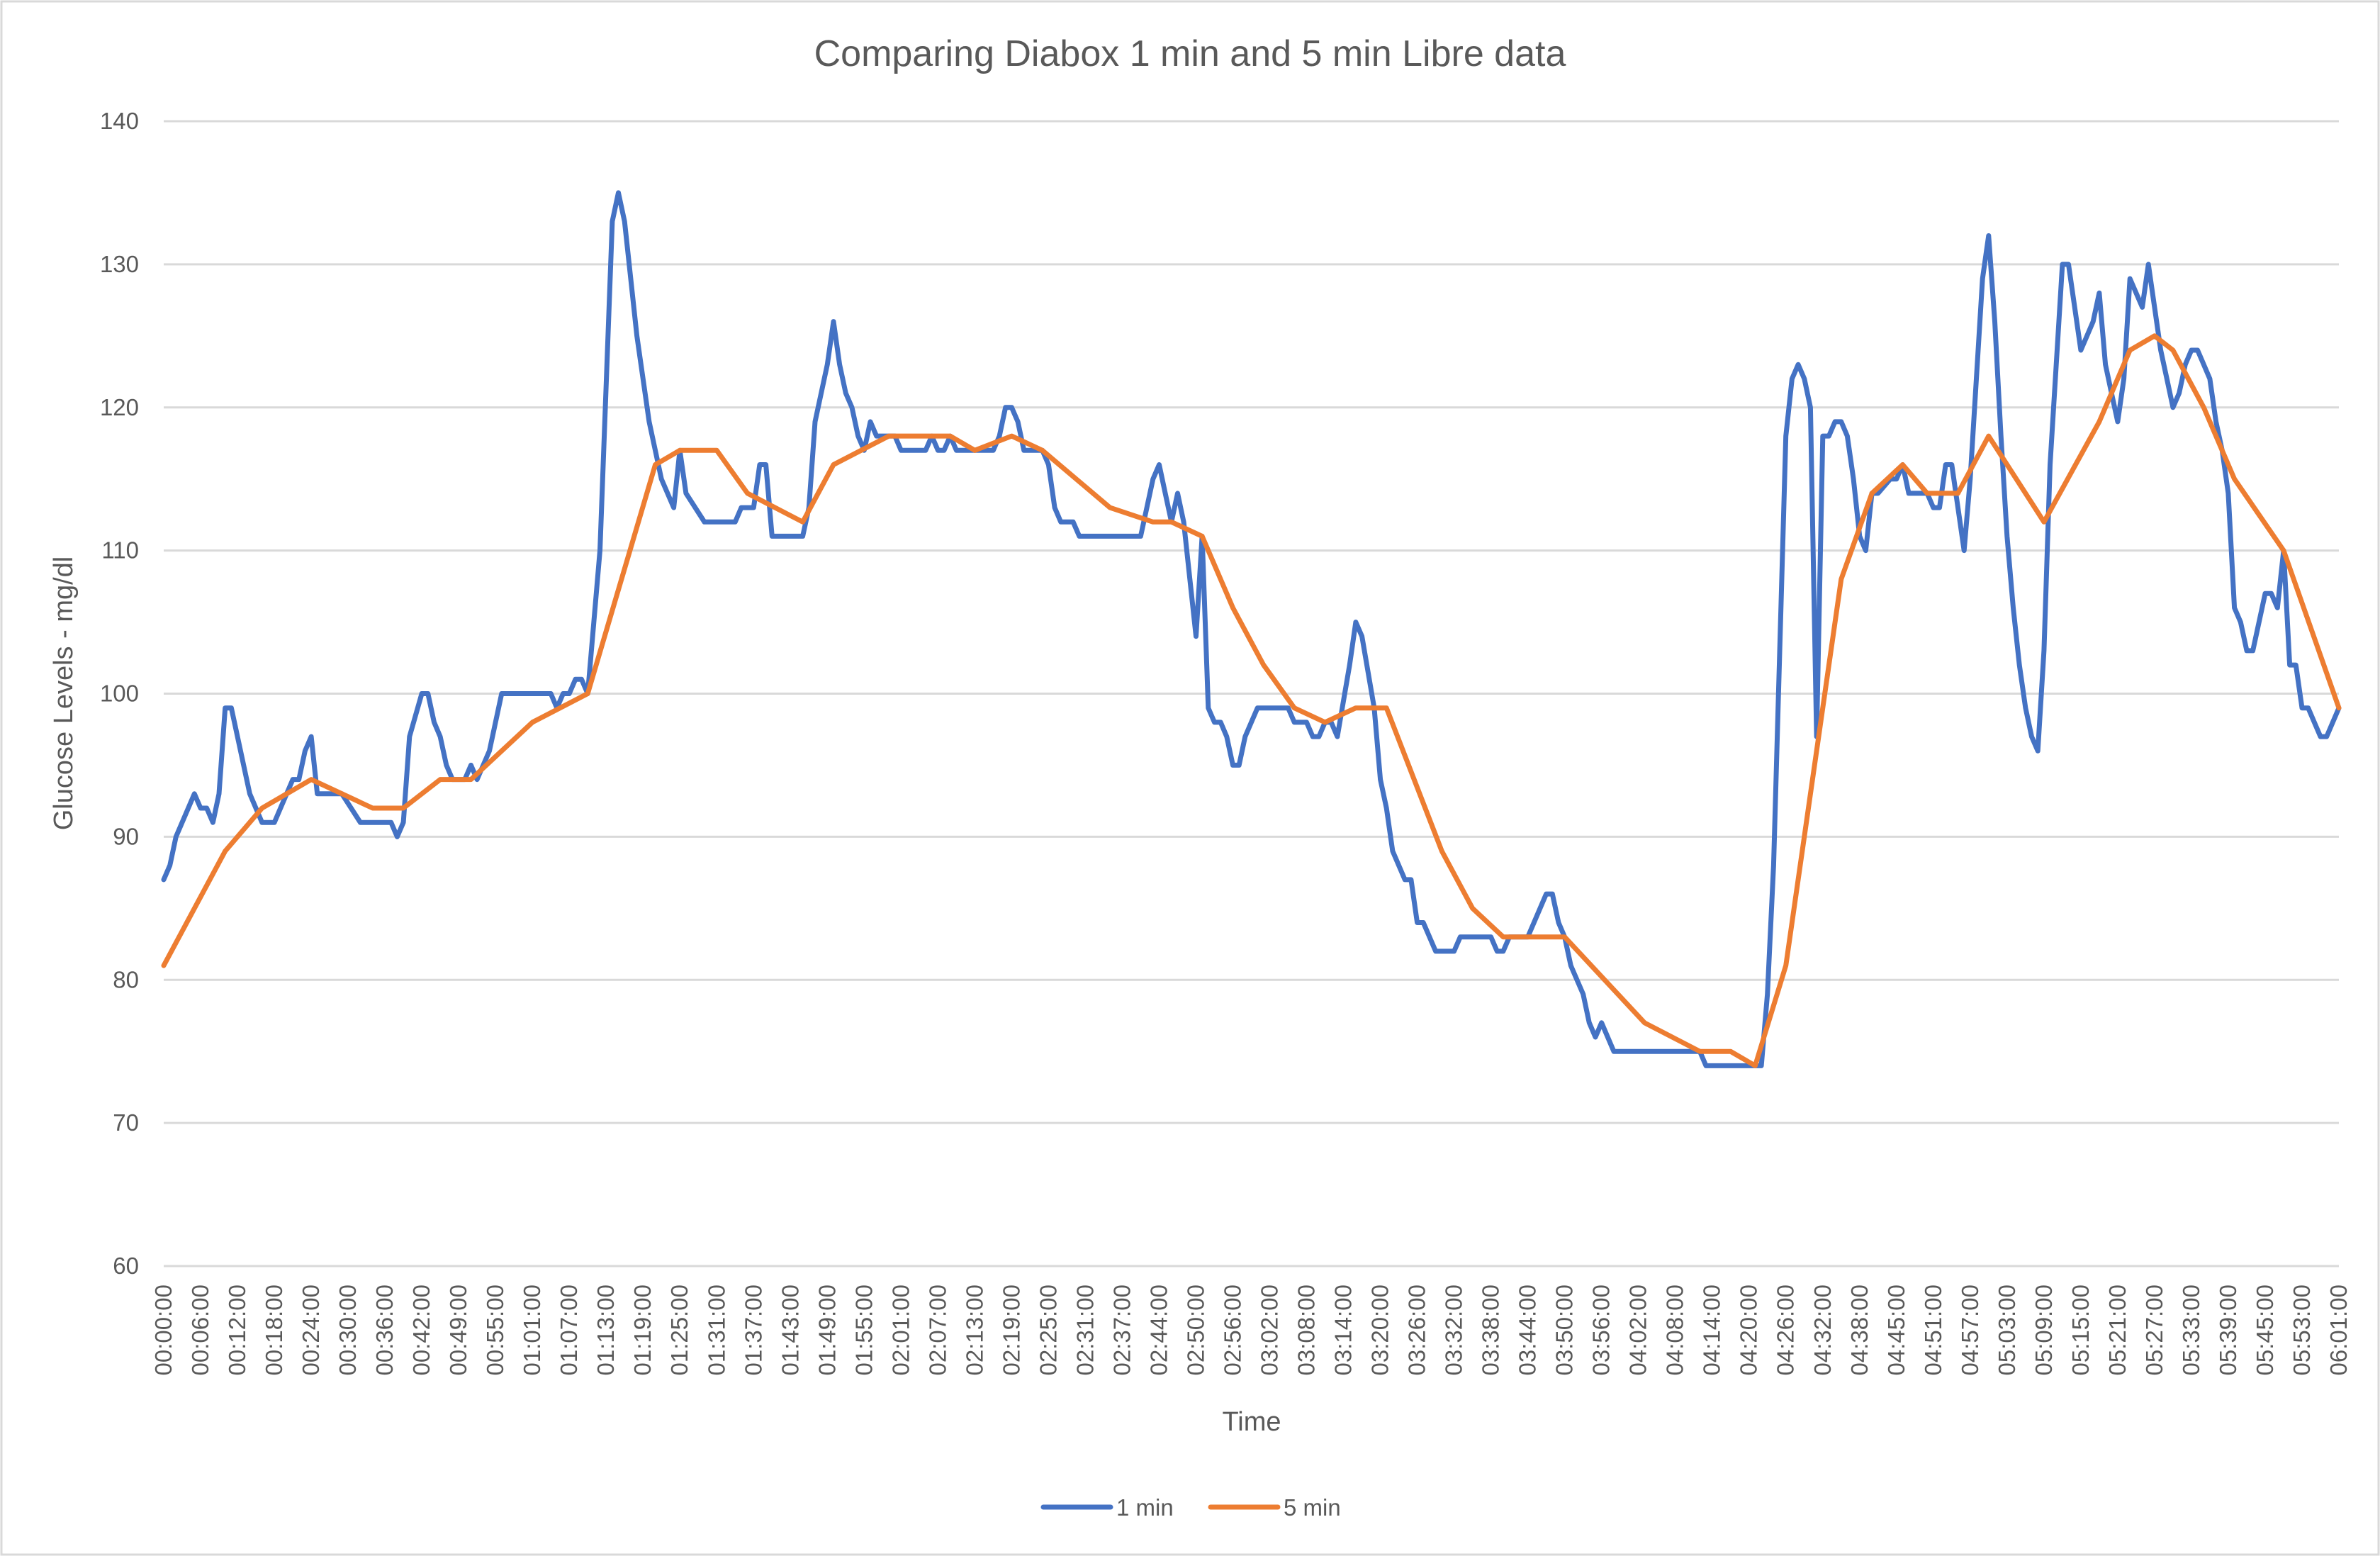  Describe the element at coordinates (864, 1329) in the screenshot. I see `x-tick-label: 01:55:00` at that location.